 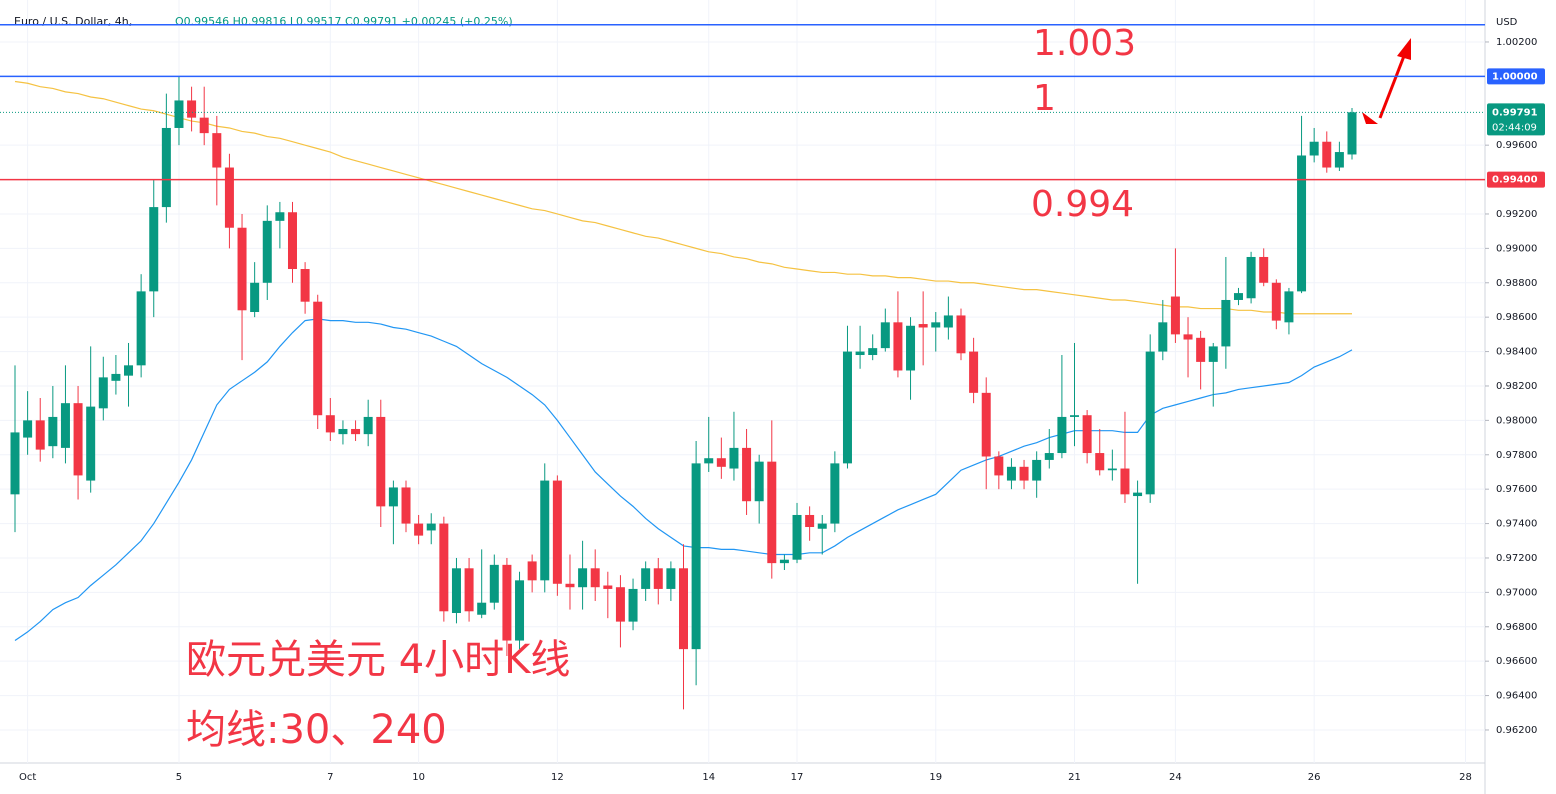 What do you see at coordinates (1516, 42) in the screenshot?
I see `y-tick-label: 1.00200` at bounding box center [1516, 42].